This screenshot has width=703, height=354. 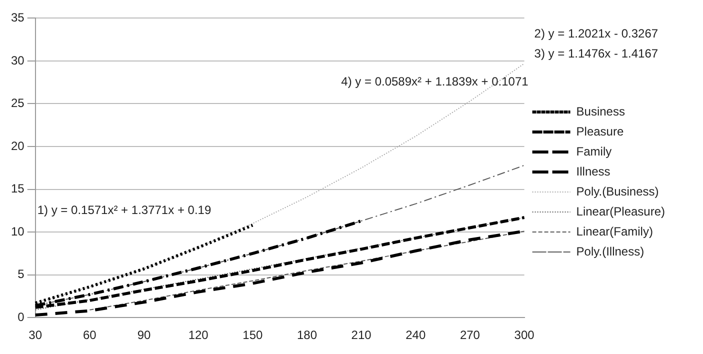 What do you see at coordinates (17, 60) in the screenshot?
I see `y-tick-label: 30` at bounding box center [17, 60].